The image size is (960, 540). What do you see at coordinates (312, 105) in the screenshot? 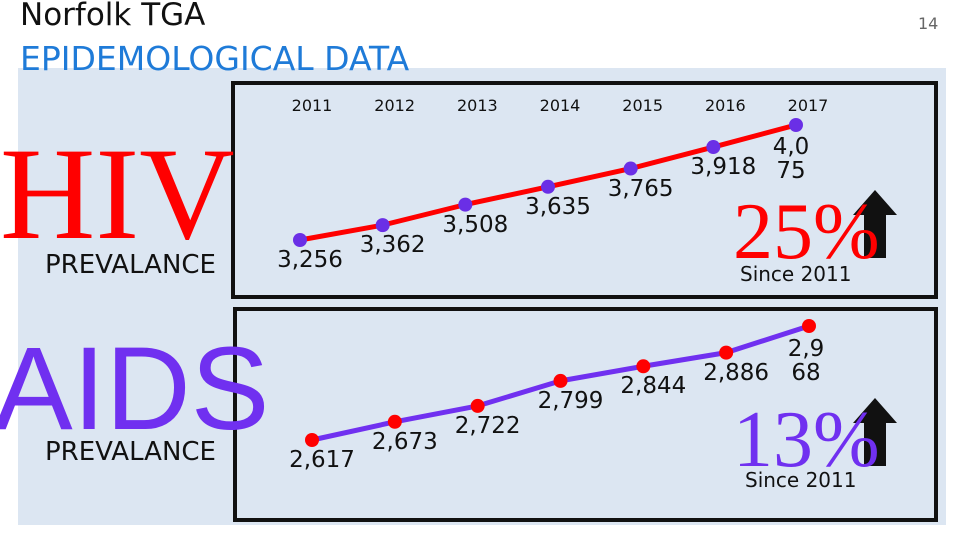
I see `x-tick-label: 2011` at bounding box center [312, 105].